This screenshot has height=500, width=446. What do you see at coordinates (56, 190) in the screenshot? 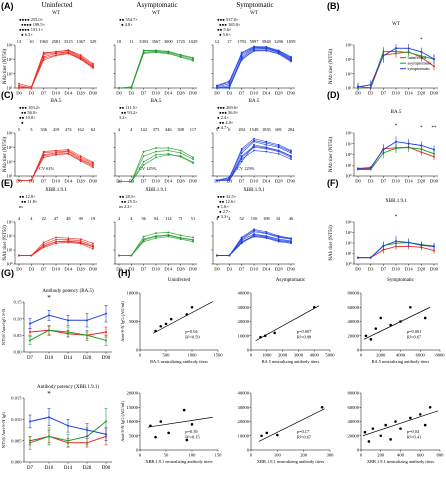
I see `facet-subtitle: XBB.1.9.1` at bounding box center [56, 190].